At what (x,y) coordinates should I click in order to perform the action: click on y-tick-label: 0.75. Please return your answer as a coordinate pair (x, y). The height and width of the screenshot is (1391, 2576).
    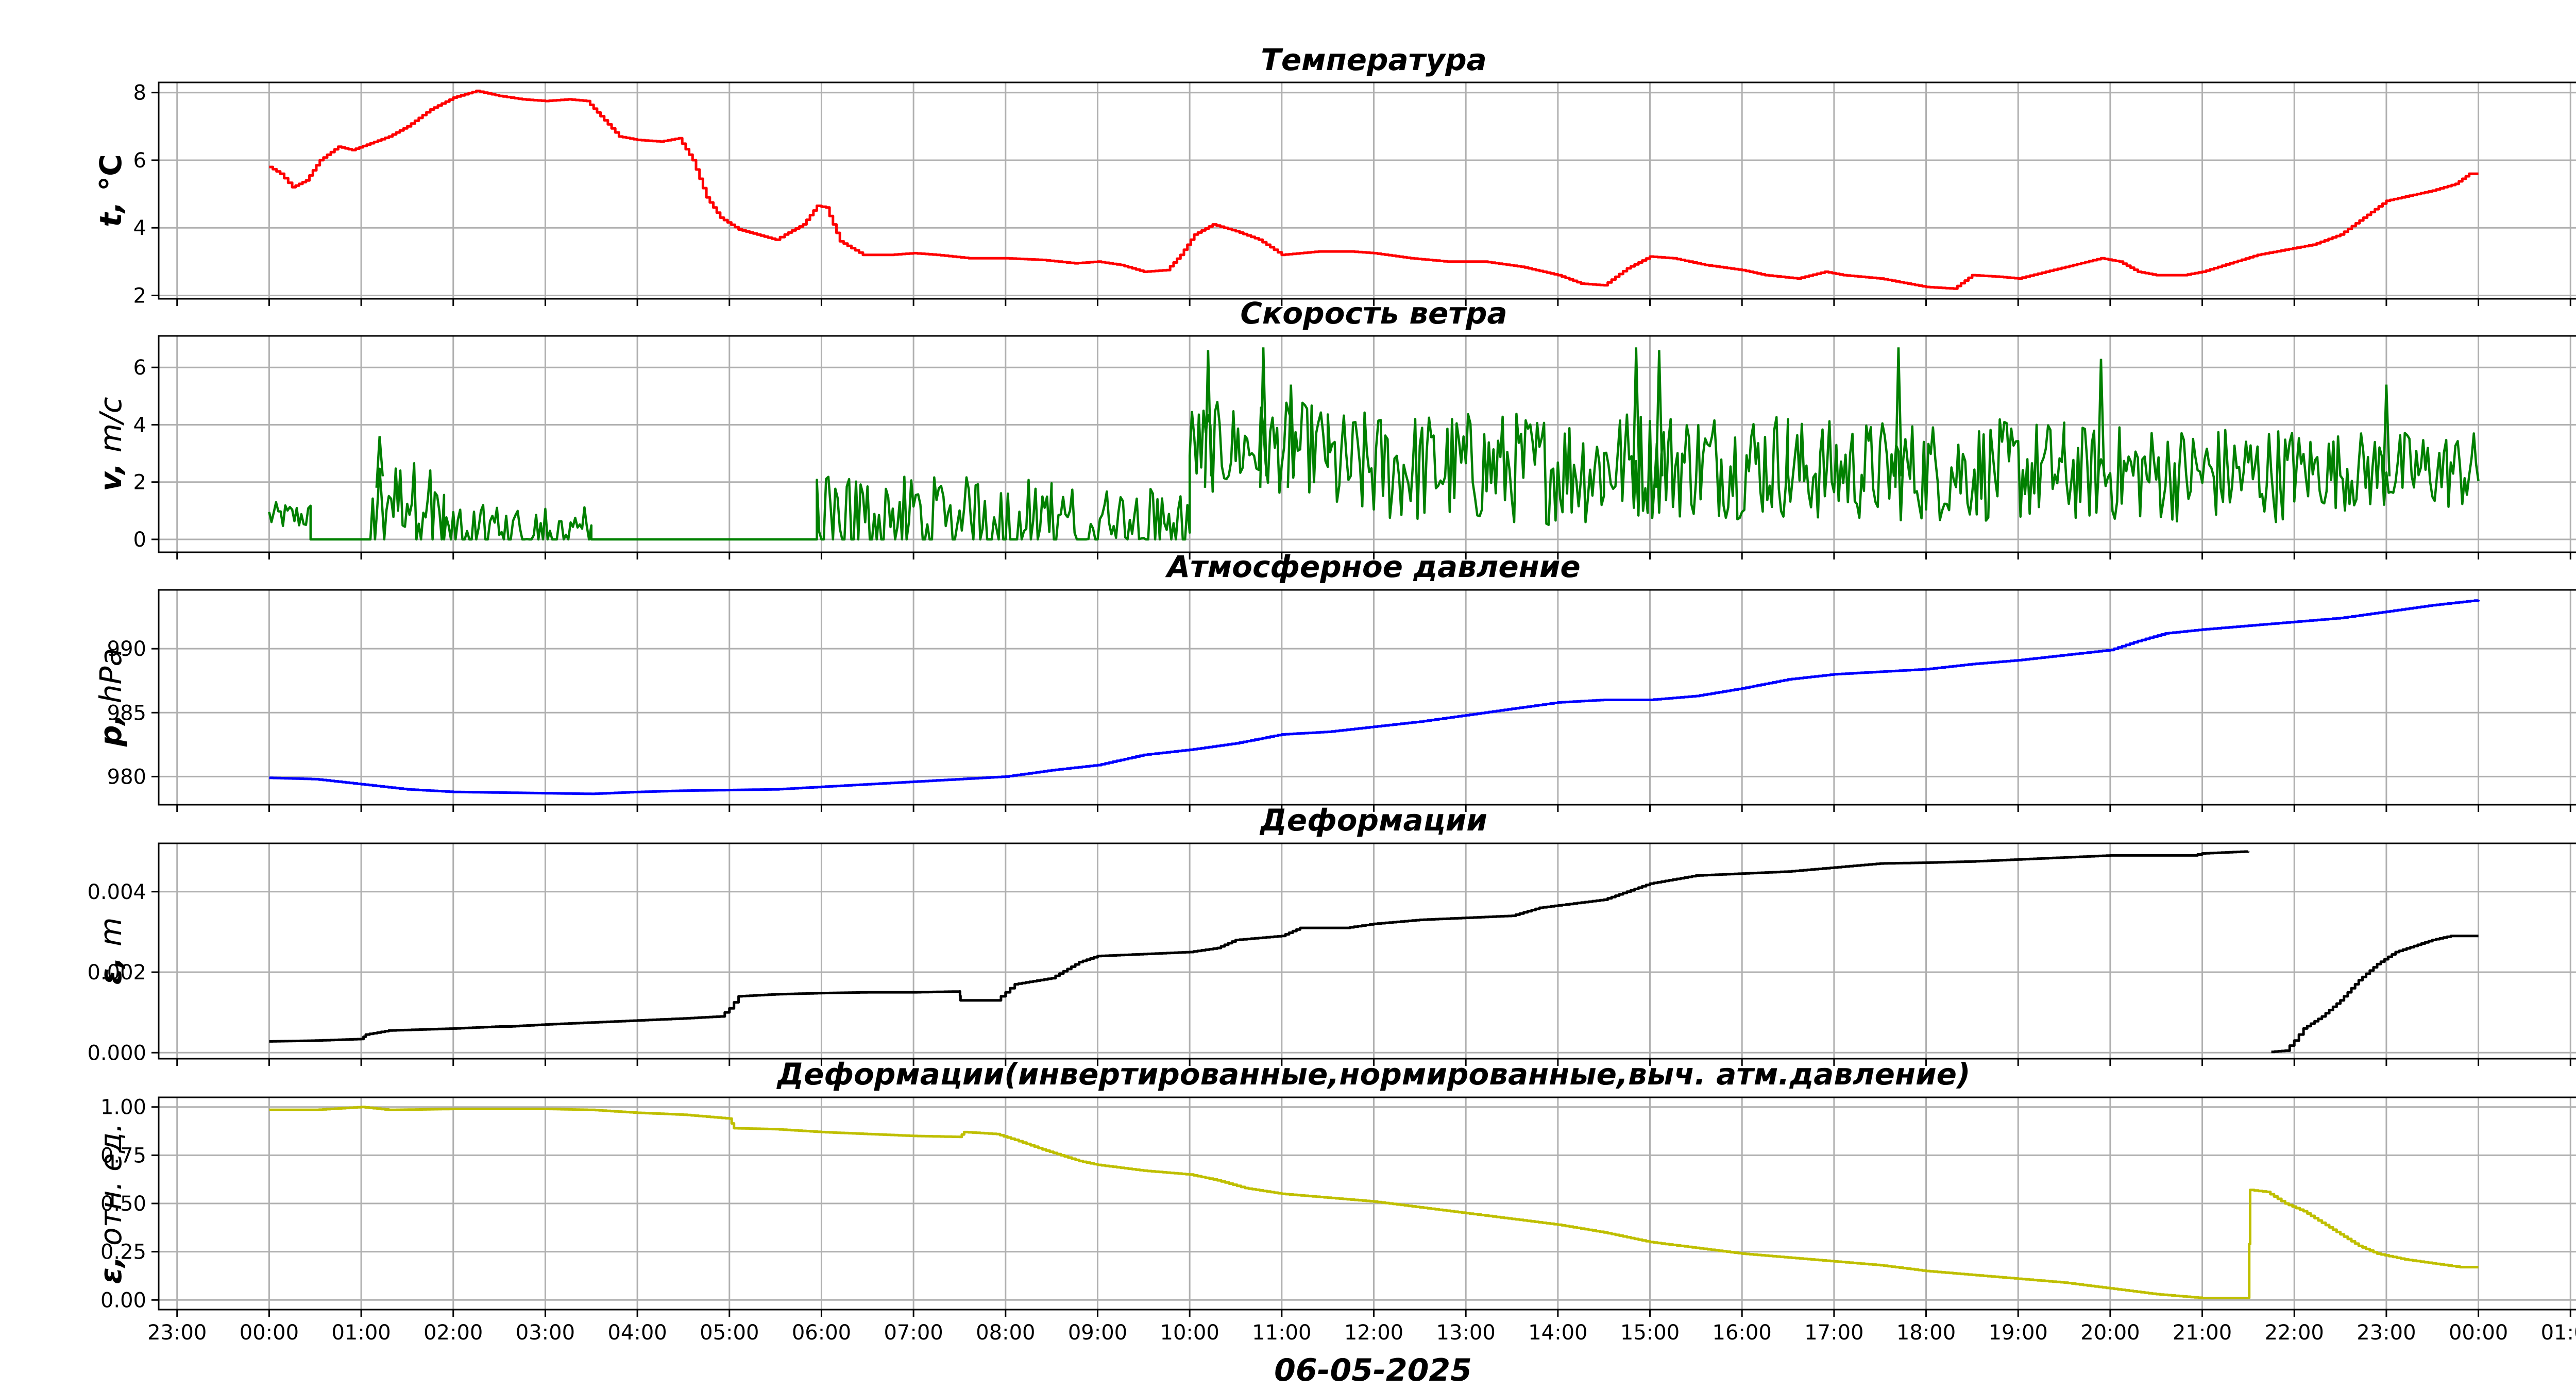
    Looking at the image, I should click on (123, 1155).